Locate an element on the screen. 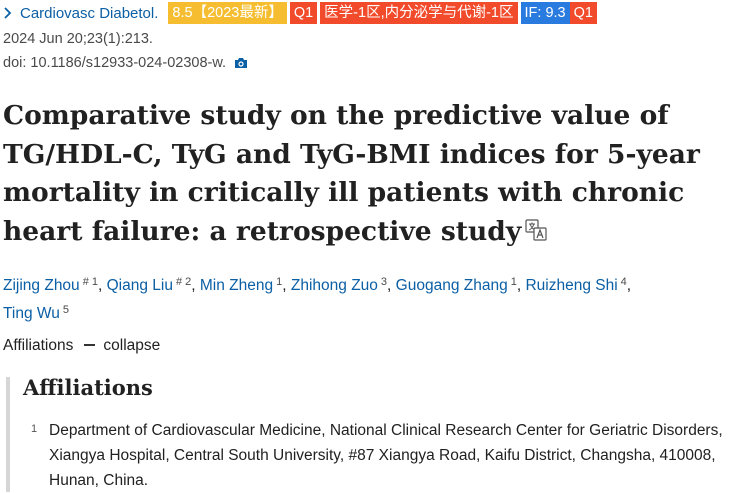 The width and height of the screenshot is (736, 493). journal-score-badge: 8.5【2023最新】 is located at coordinates (227, 13).